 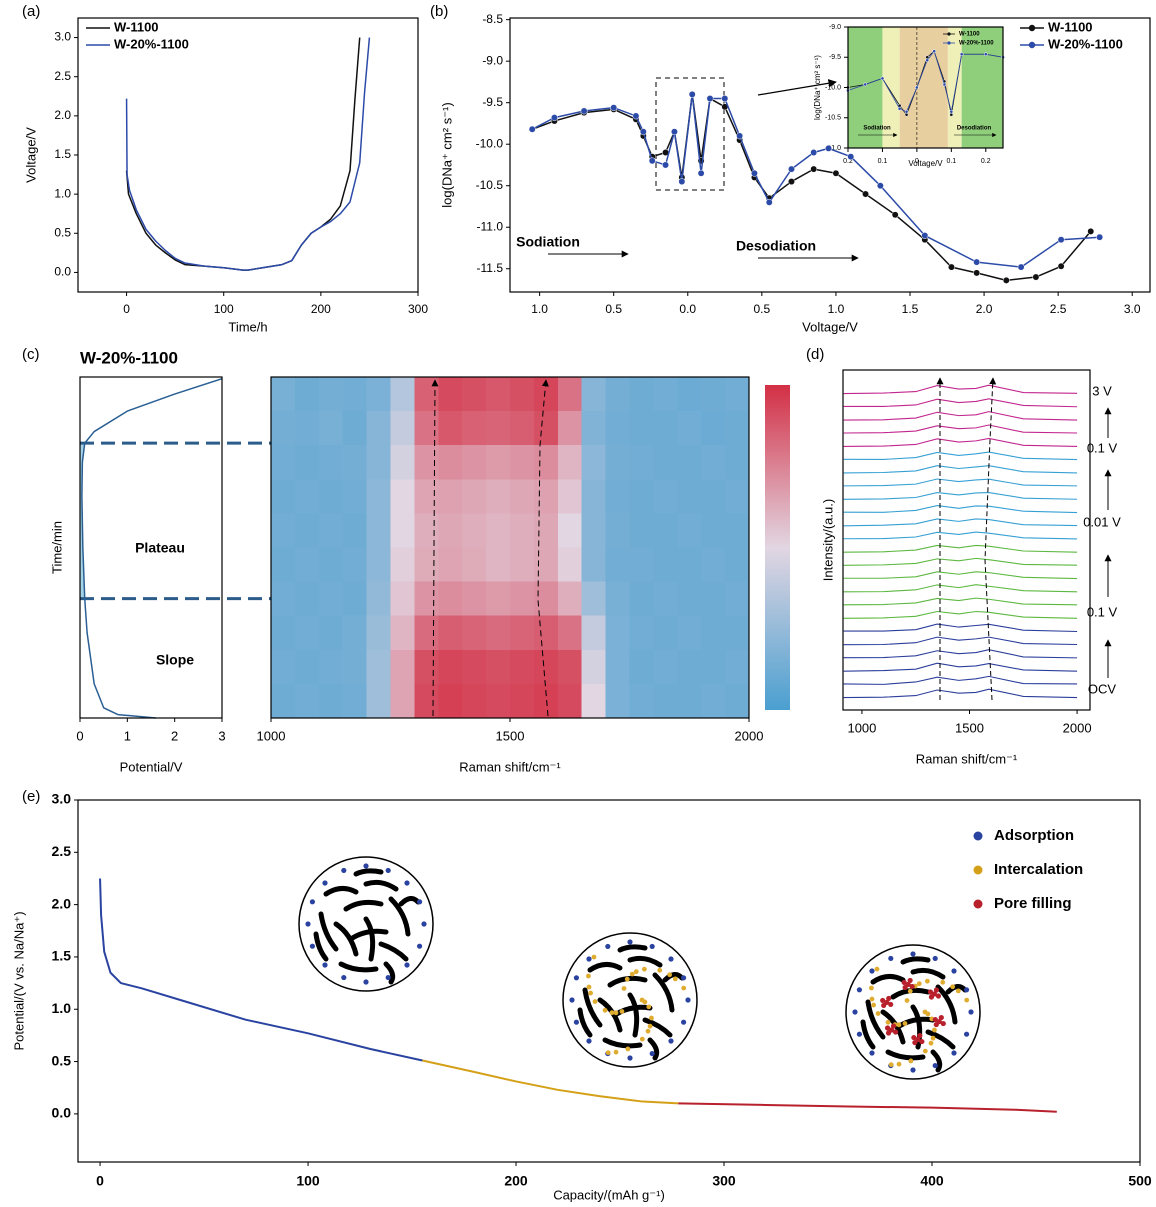 What do you see at coordinates (224, 309) in the screenshot?
I see `x-tick-label: 100` at bounding box center [224, 309].